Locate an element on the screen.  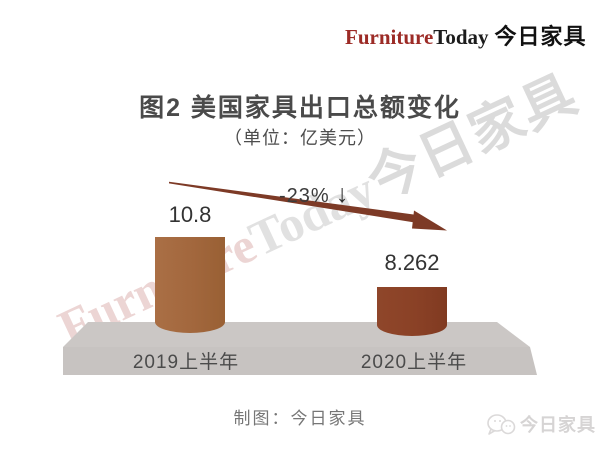
brand-today-text: Today is located at coordinates (461, 37).